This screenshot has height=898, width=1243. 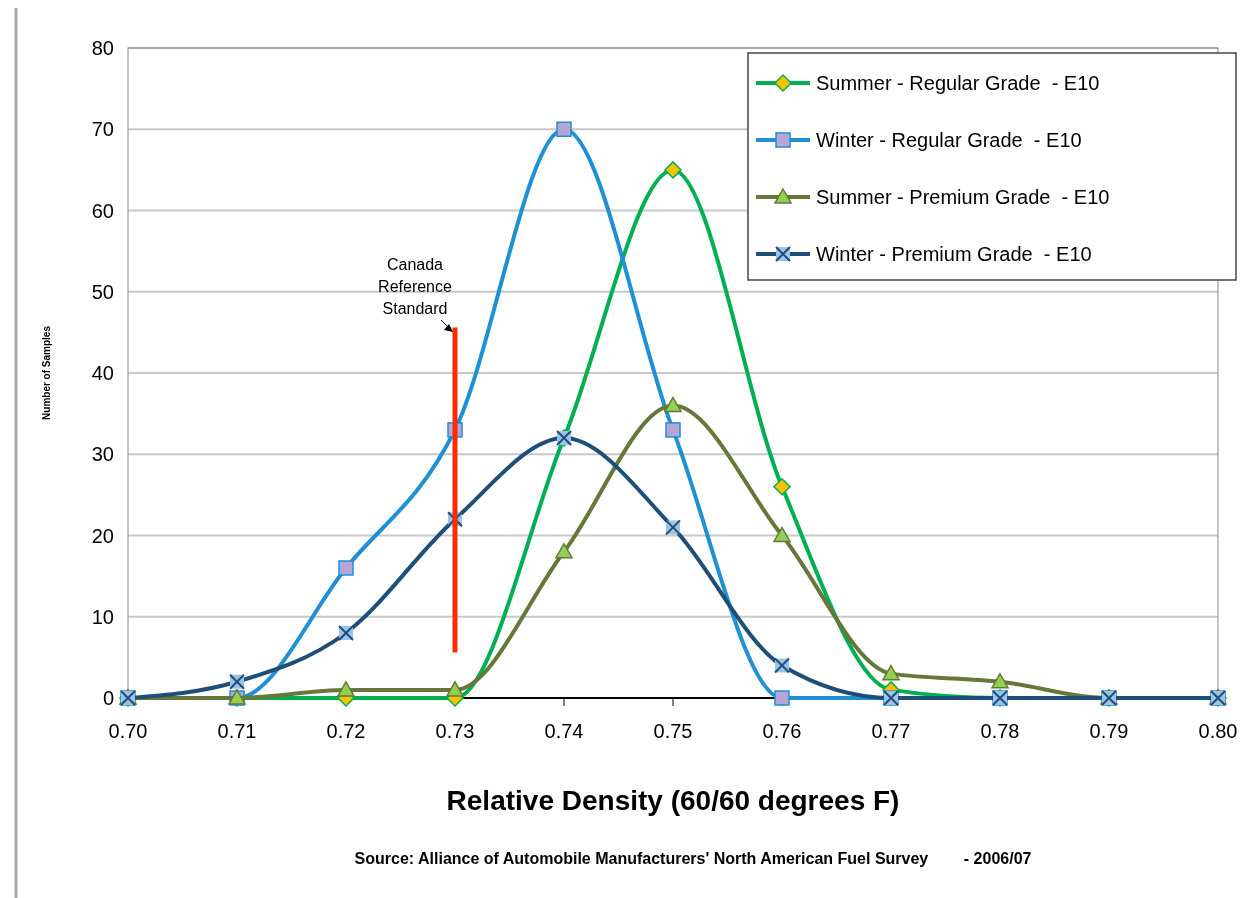 I want to click on source-note: Source: Alliance of Automobile Manufacturers' North American Fuel Survey - 2006/07, so click(x=693, y=858).